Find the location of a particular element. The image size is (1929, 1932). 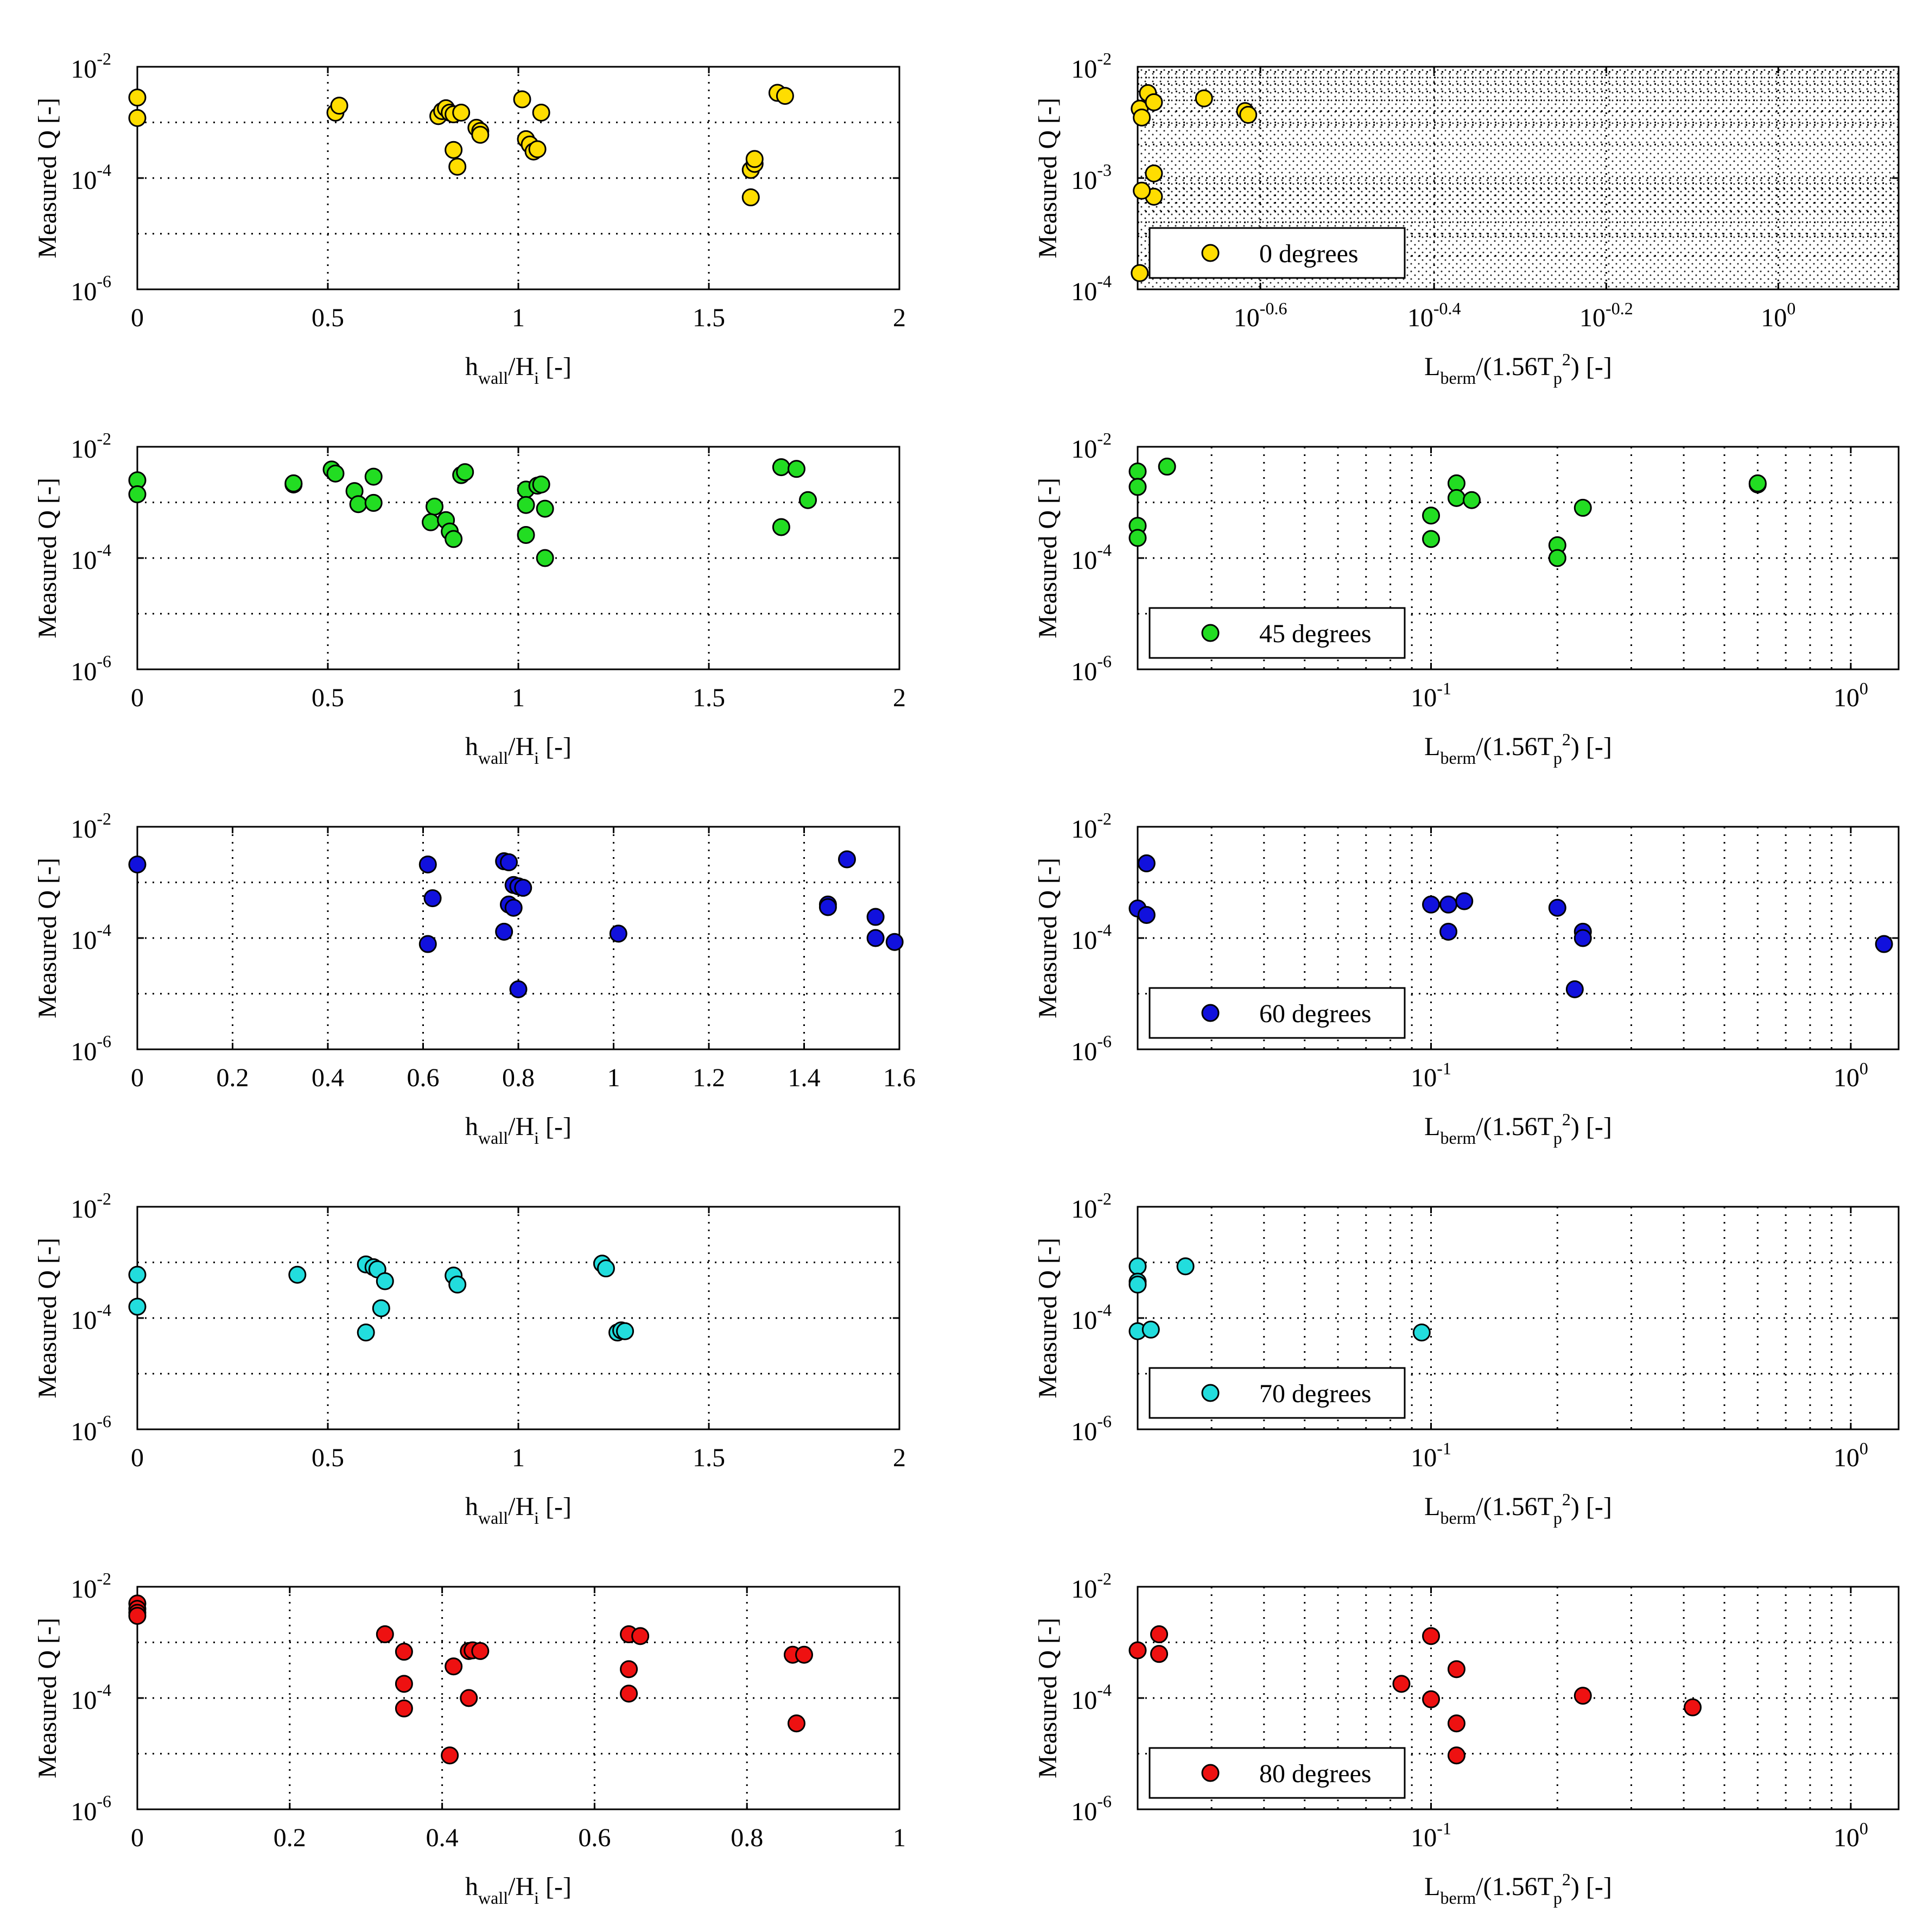

legend-label: 60 degrees is located at coordinates (1315, 1013).